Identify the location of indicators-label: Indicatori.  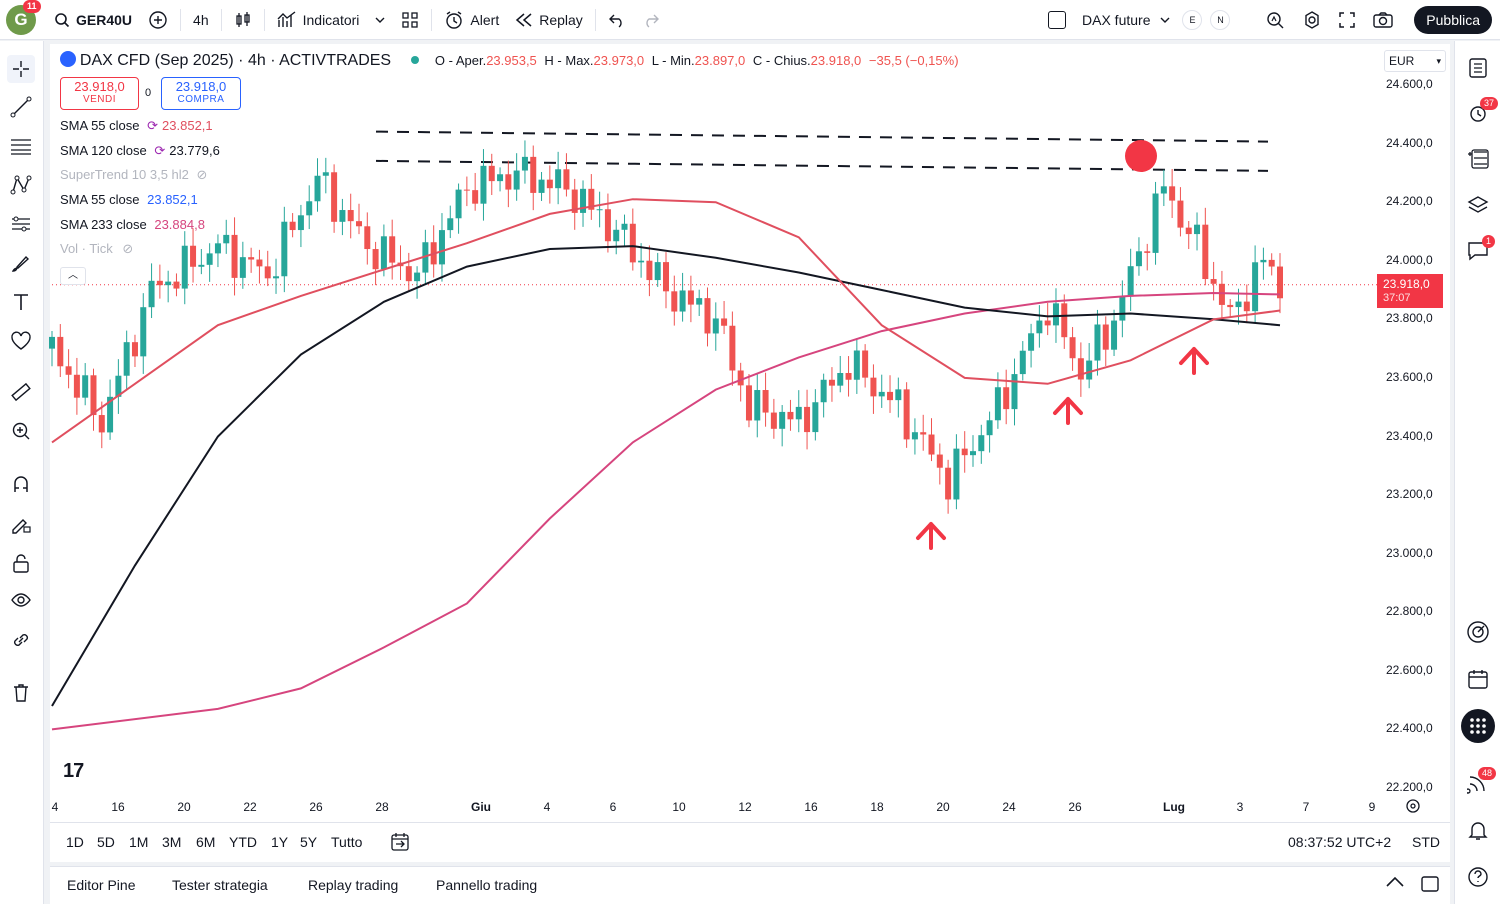
(331, 19).